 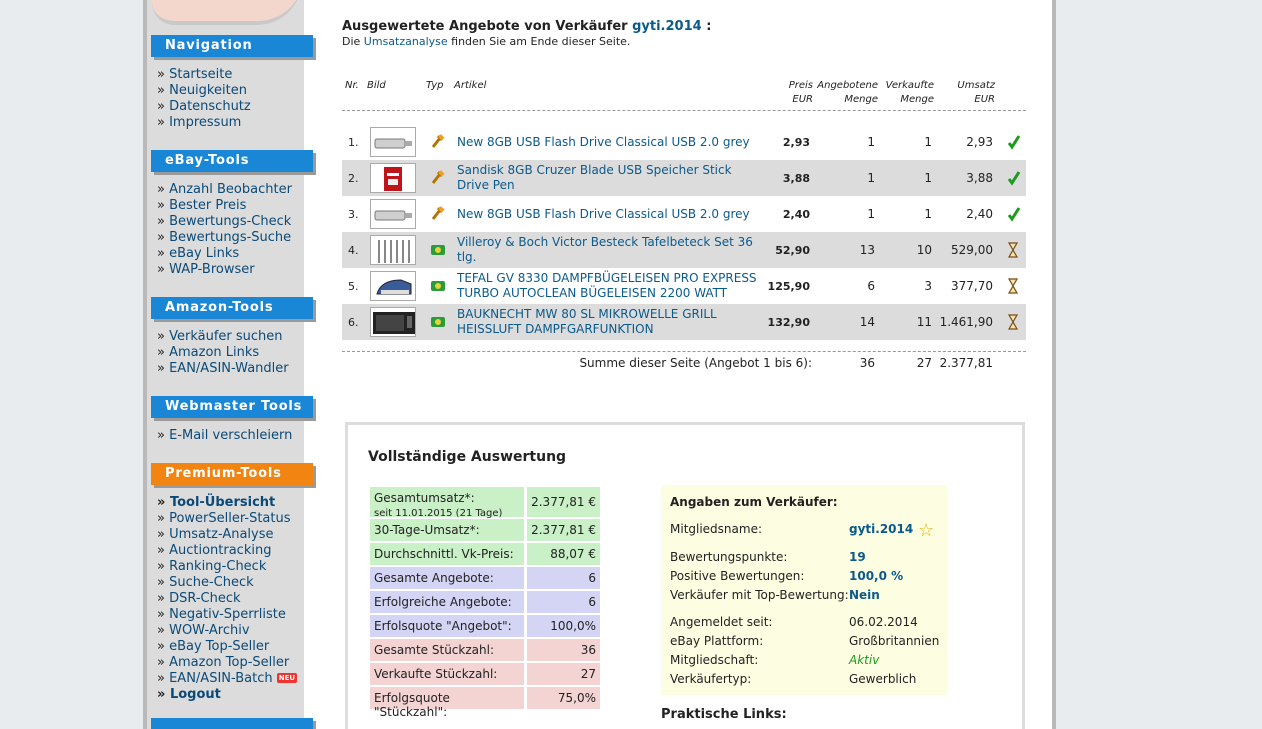 I want to click on sidebar-item-impressum: Impressum, so click(x=204, y=123).